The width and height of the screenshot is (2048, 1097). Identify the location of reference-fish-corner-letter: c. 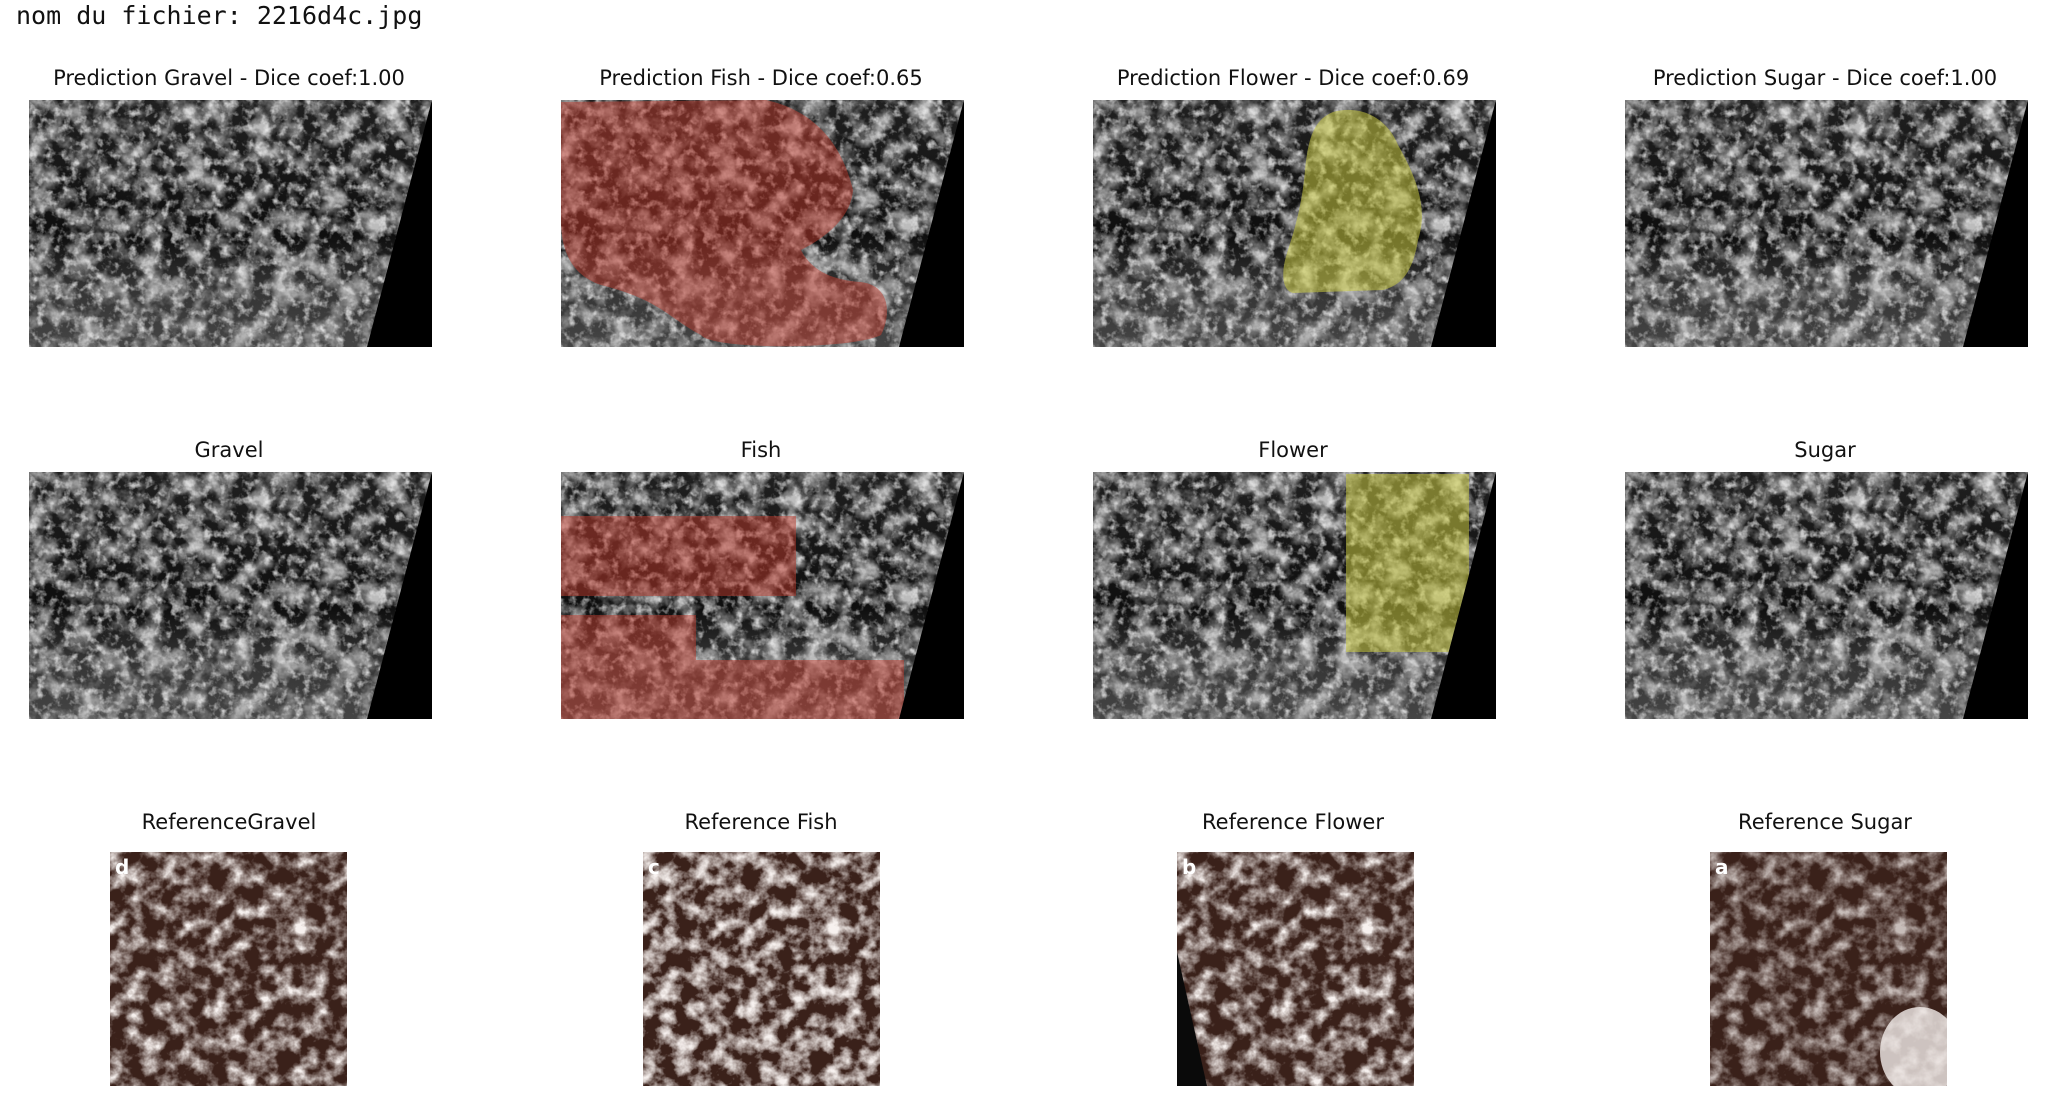
(654, 867).